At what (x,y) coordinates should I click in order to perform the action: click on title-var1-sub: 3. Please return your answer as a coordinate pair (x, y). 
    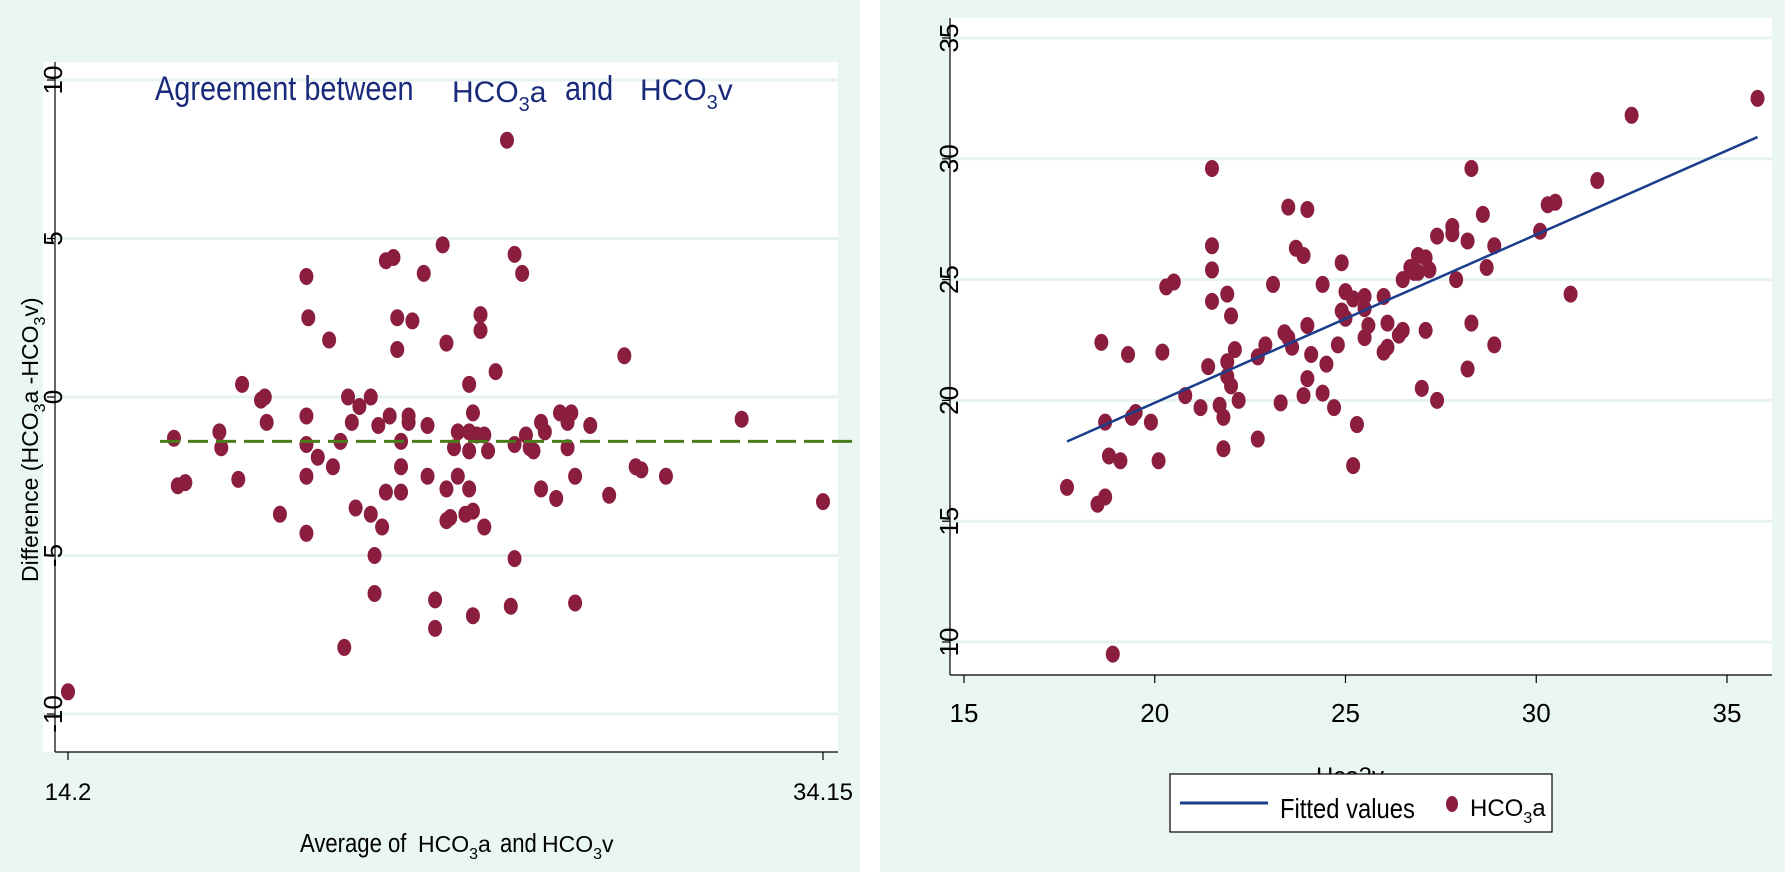
    Looking at the image, I should click on (524, 105).